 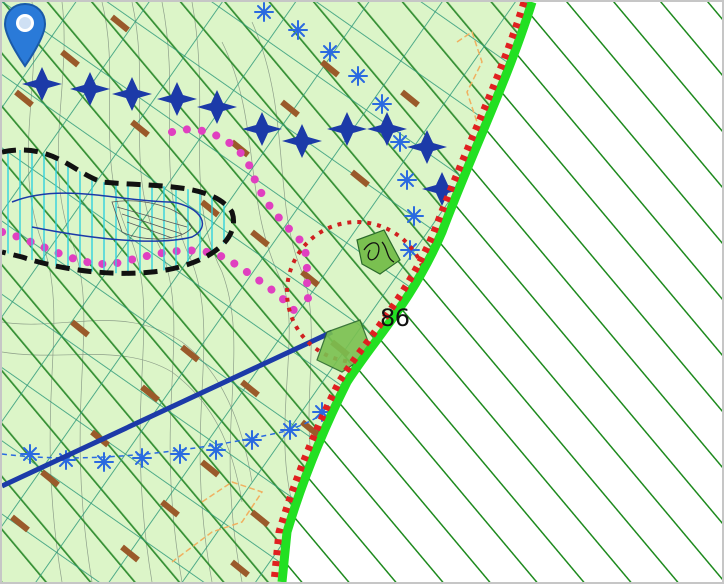 I want to click on black-dashed-zone, so click(x=119, y=211).